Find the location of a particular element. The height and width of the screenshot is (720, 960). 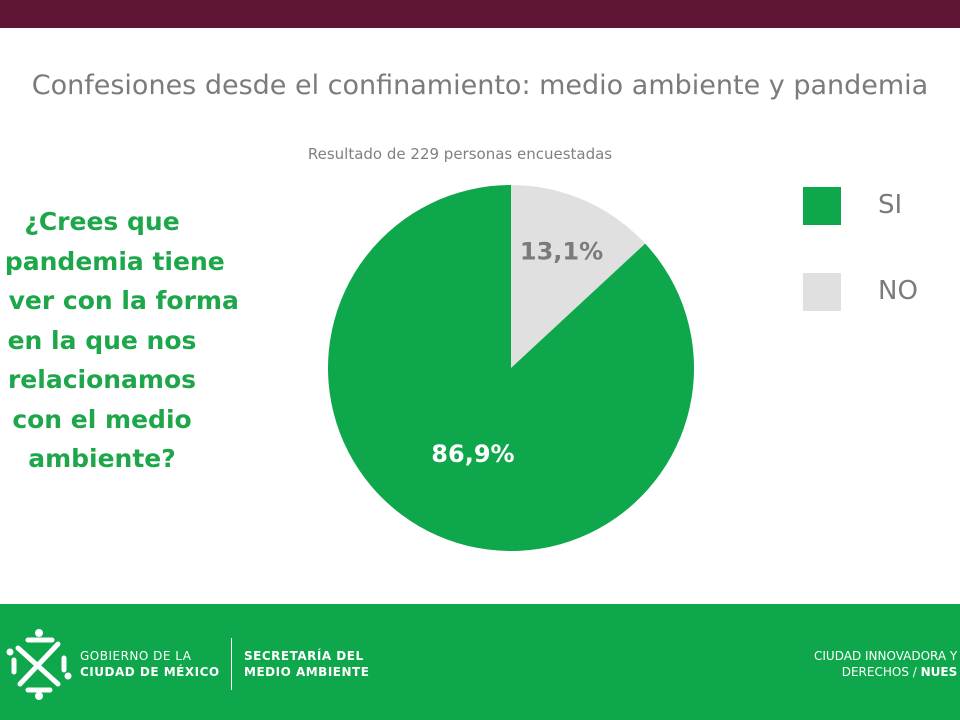

slogan-line-1: CIUDAD INNOVADORA Y is located at coordinates (886, 656).